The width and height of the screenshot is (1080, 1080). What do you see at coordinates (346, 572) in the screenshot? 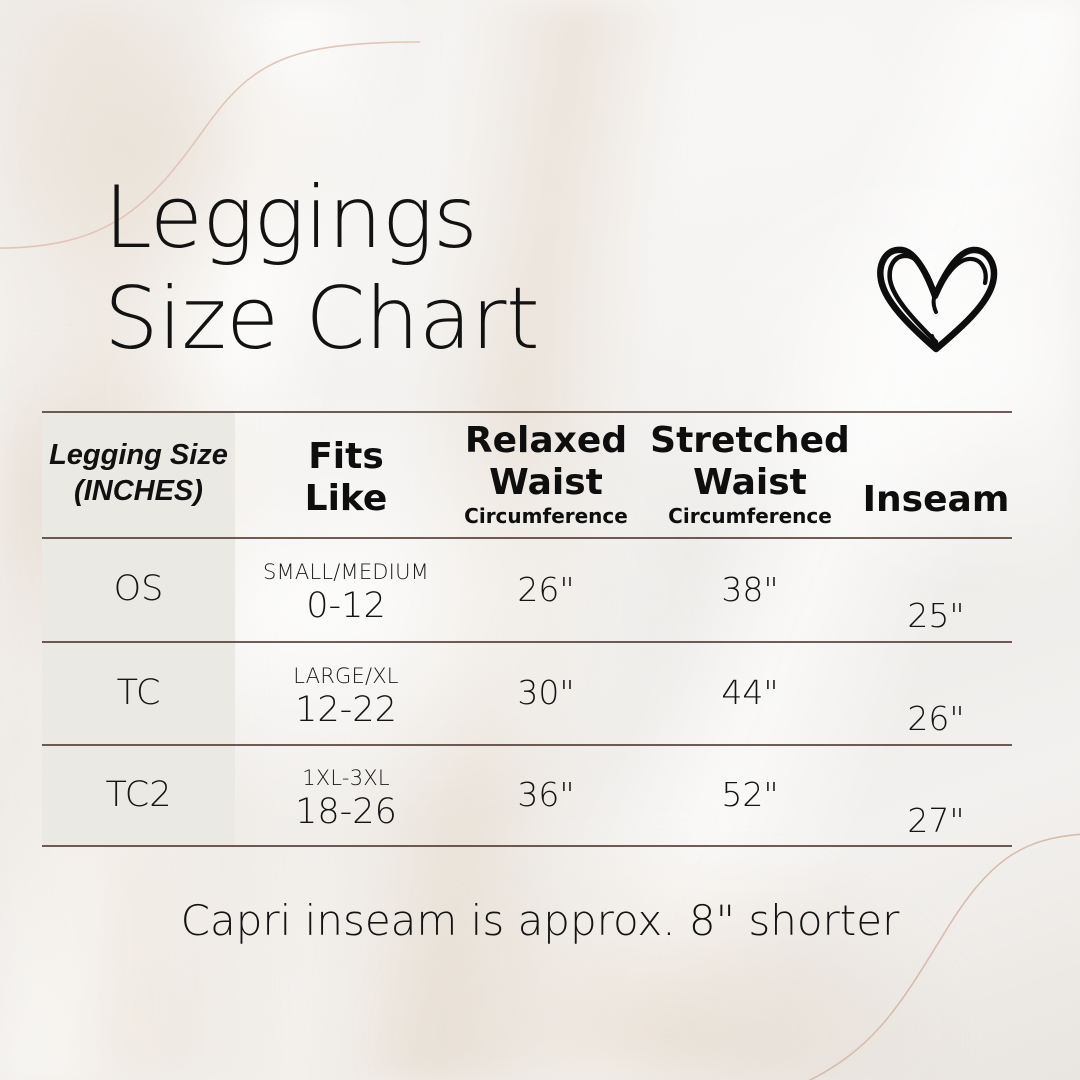
I see `cell-fits-label: SMALL/MEDIUM` at bounding box center [346, 572].